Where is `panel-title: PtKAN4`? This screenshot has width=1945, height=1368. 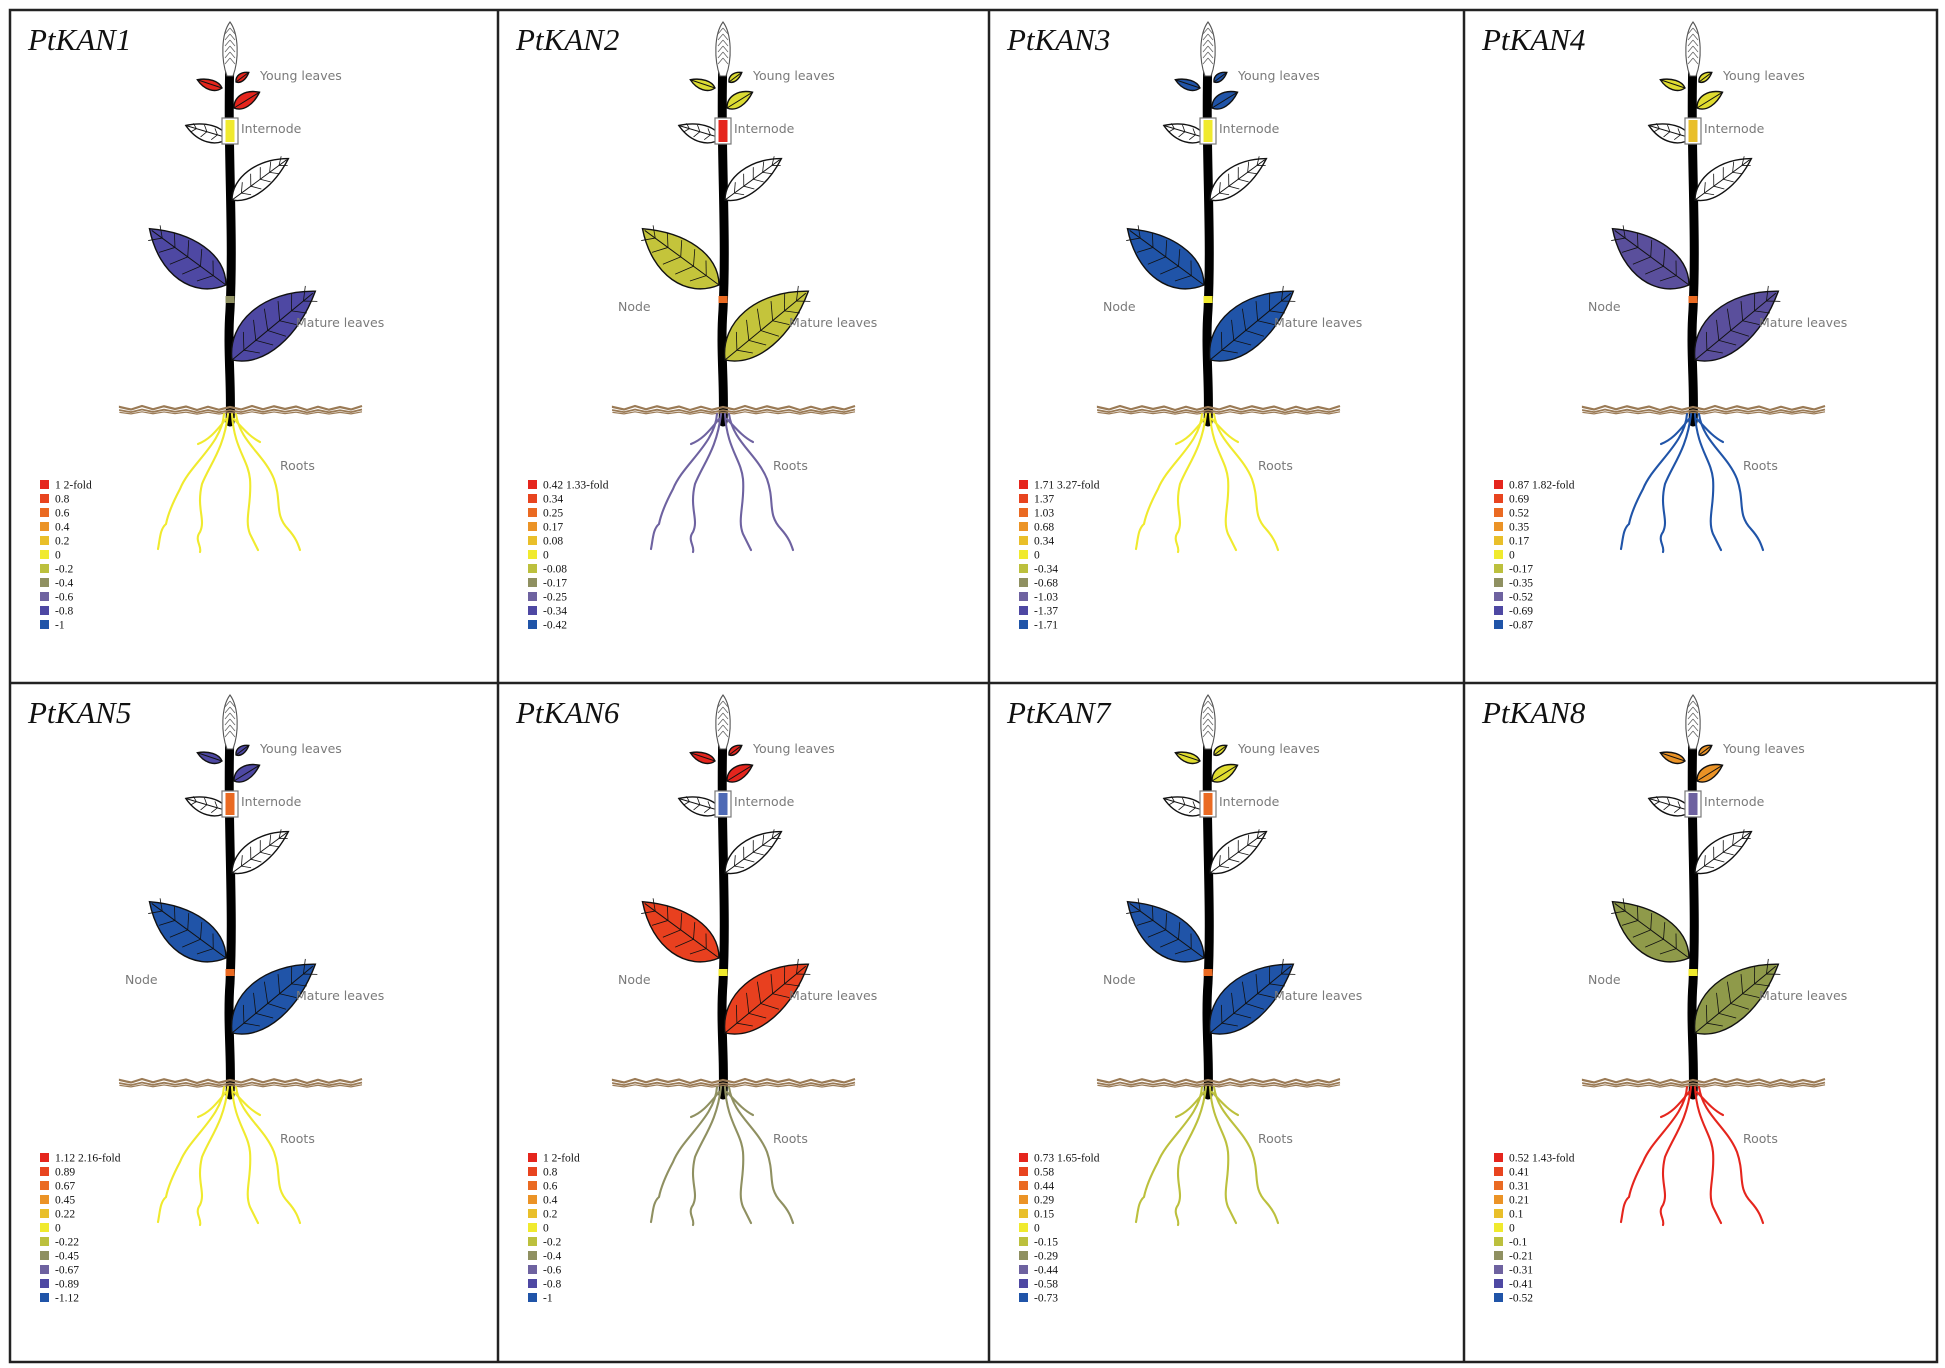 panel-title: PtKAN4 is located at coordinates (1533, 39).